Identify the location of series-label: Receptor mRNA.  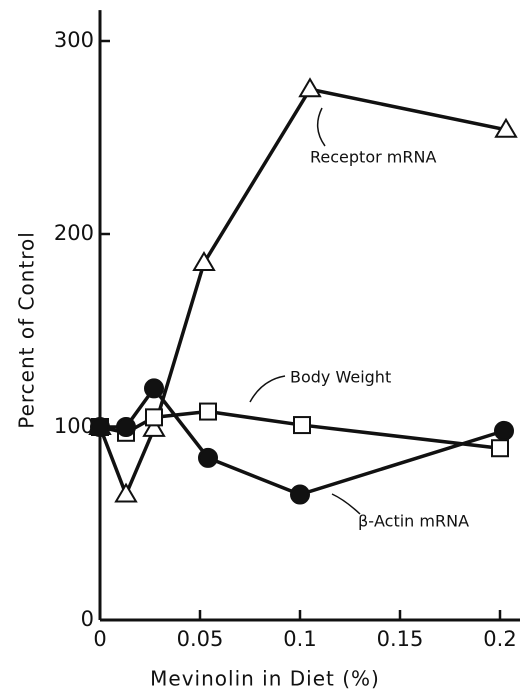
(373, 157).